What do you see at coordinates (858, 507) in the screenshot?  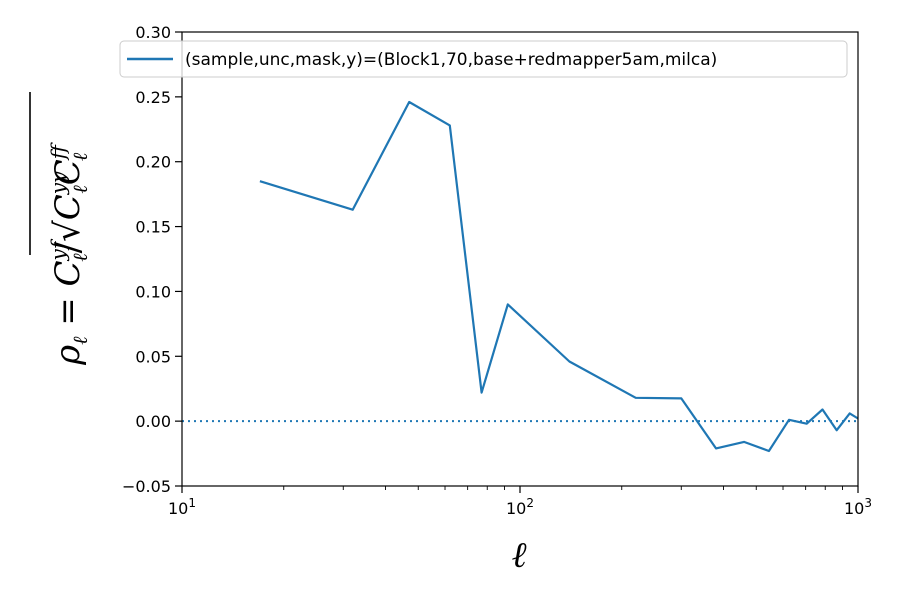 I see `x-tick-label: 10³` at bounding box center [858, 507].